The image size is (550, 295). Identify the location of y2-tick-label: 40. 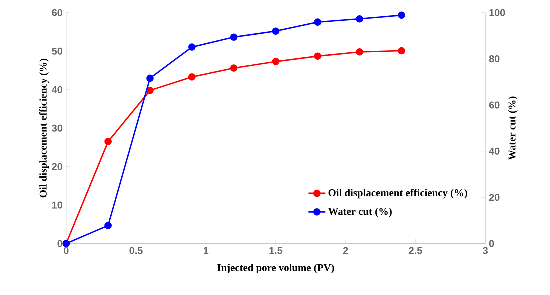
(494, 151).